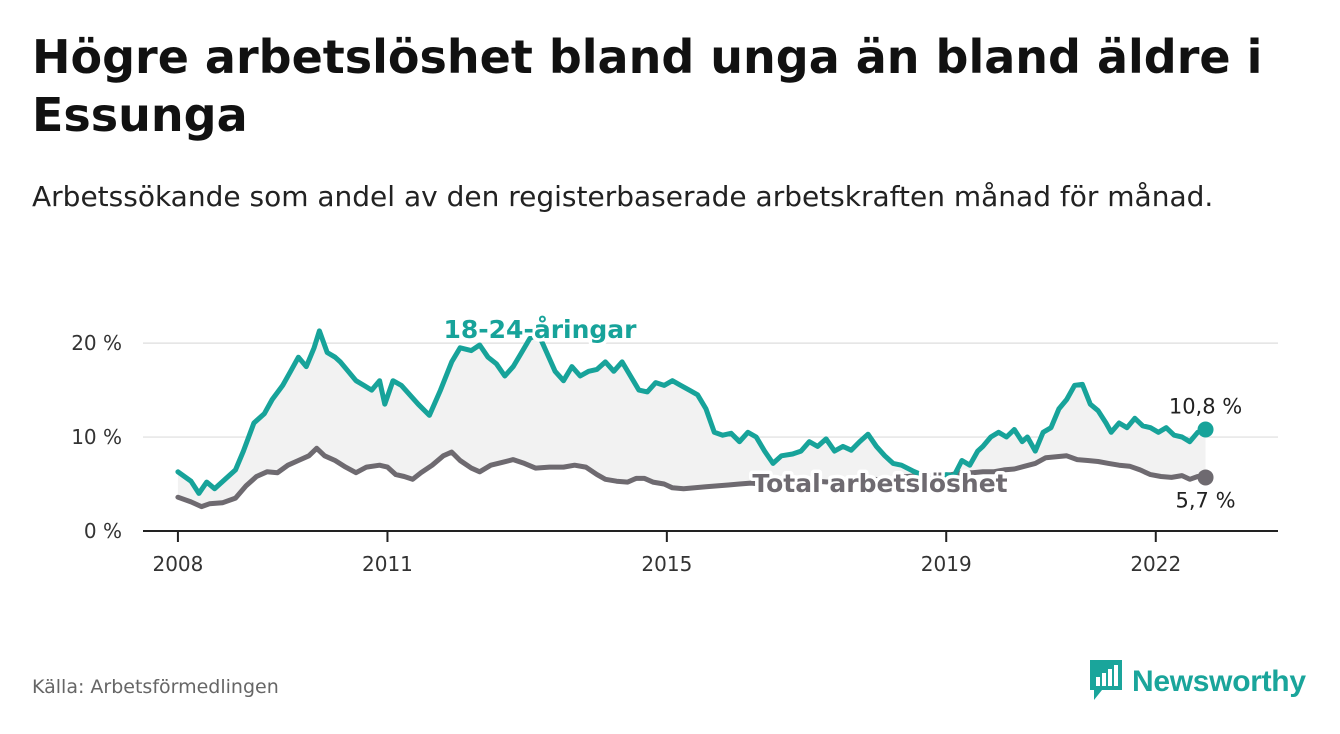 The image size is (1340, 734). Describe the element at coordinates (541, 329) in the screenshot. I see `youth-series-label: 18-24-åringar` at that location.